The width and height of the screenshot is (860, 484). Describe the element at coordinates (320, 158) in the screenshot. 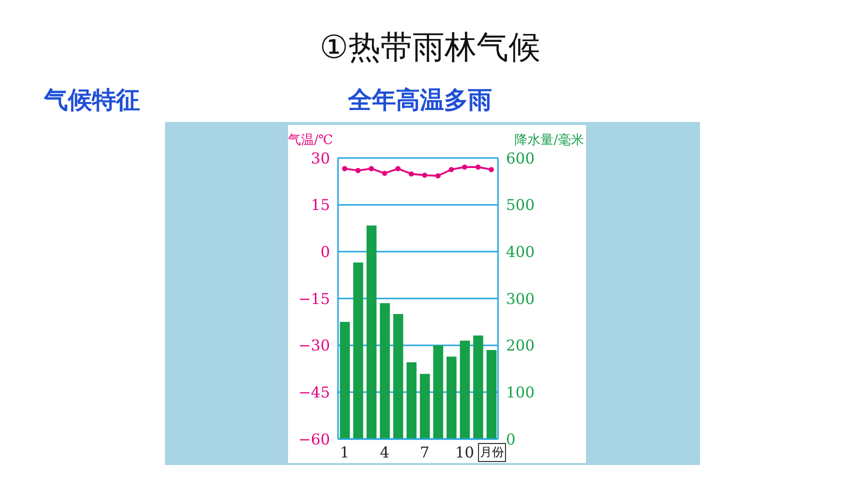

I see `y-tick-label: 30` at that location.